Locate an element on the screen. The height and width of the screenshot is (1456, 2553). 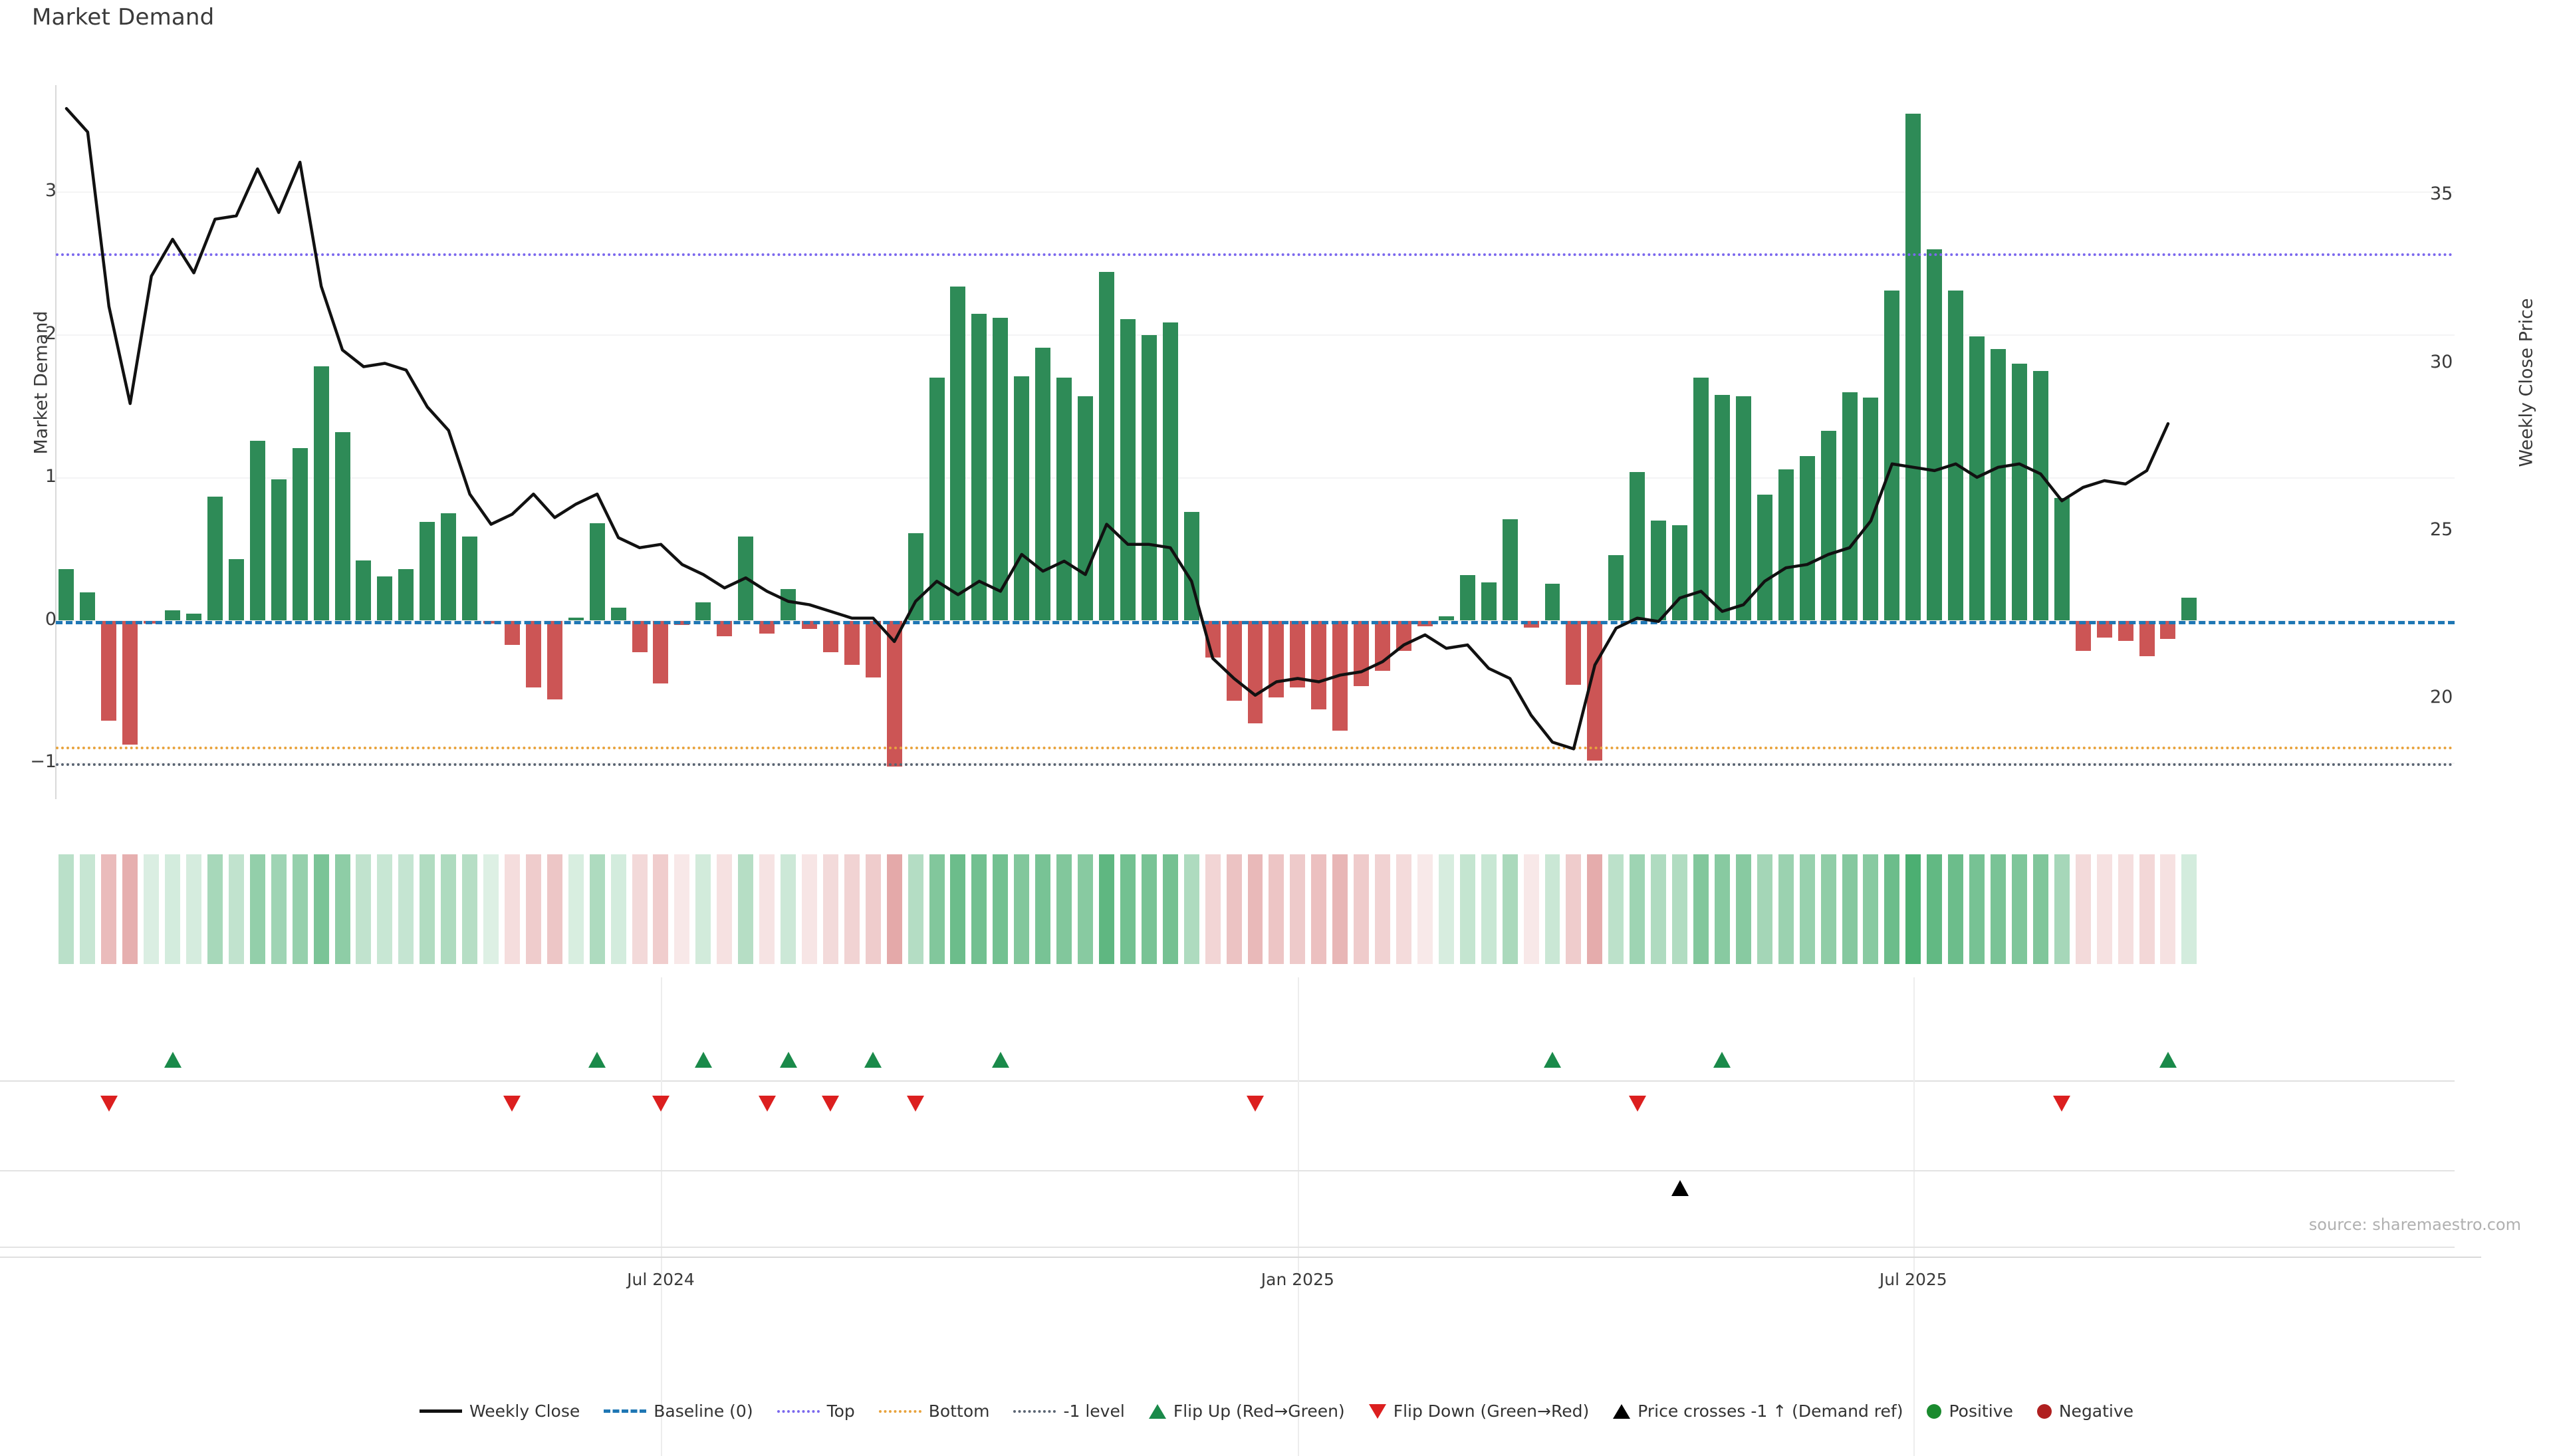
page-title: Market Demand is located at coordinates (123, 17).